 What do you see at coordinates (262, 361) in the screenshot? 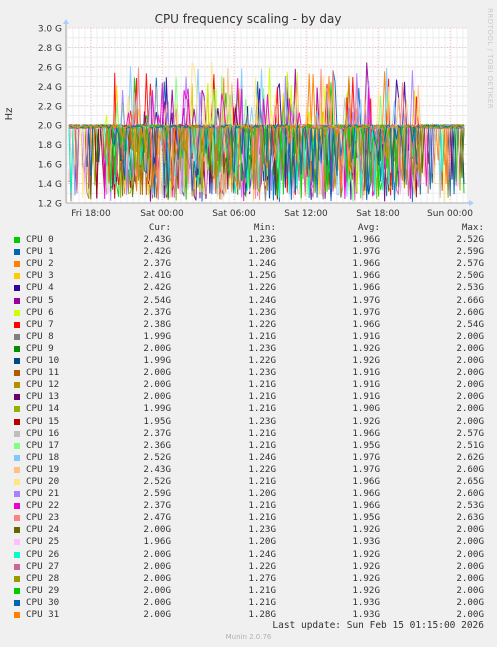
I see `legend-min: 1.22G` at bounding box center [262, 361].